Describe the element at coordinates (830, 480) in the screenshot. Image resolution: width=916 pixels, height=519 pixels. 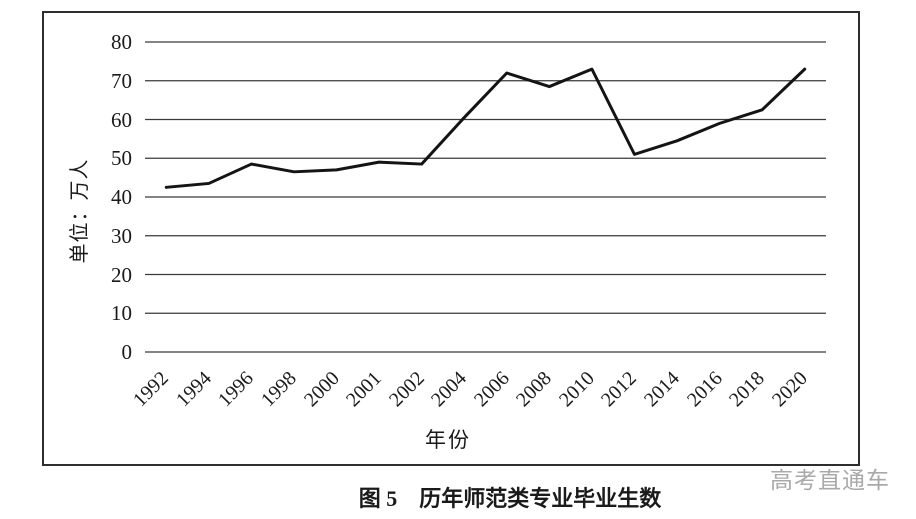
I see `watermark-text: 高考直通车` at that location.